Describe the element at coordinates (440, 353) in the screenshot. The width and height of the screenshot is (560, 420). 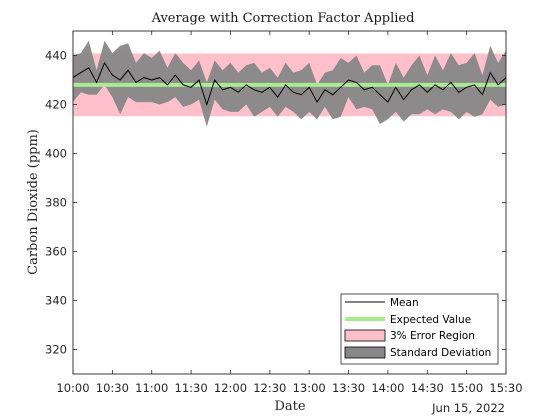
I see `legend-label-standard-deviation: Standard Deviation` at that location.